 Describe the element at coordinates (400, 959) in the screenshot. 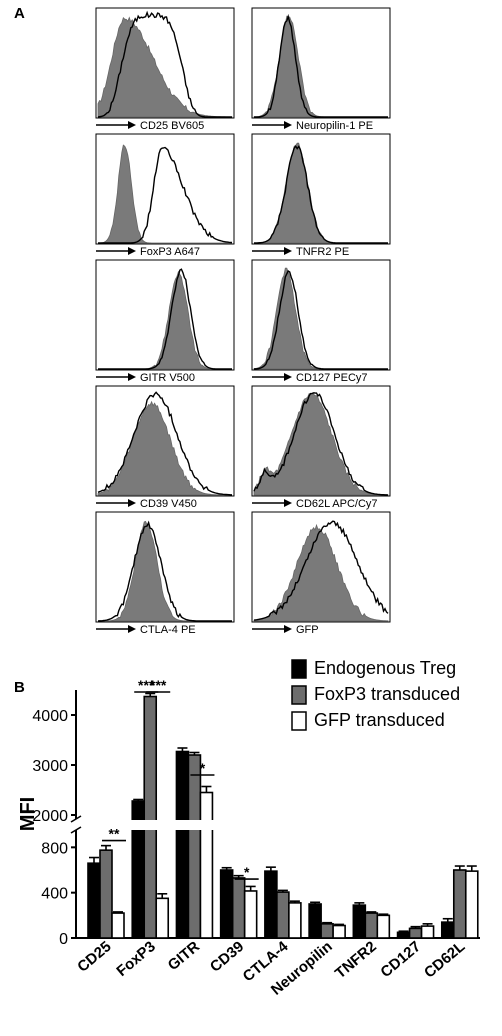

I see `x-tick-label: CD127` at that location.